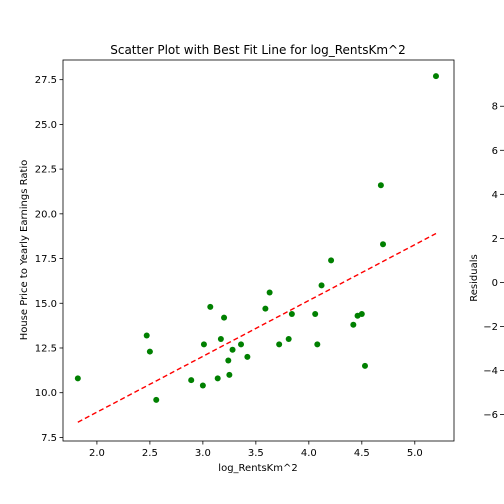  I want to click on y-tick-label: 15.0, so click(46, 304).